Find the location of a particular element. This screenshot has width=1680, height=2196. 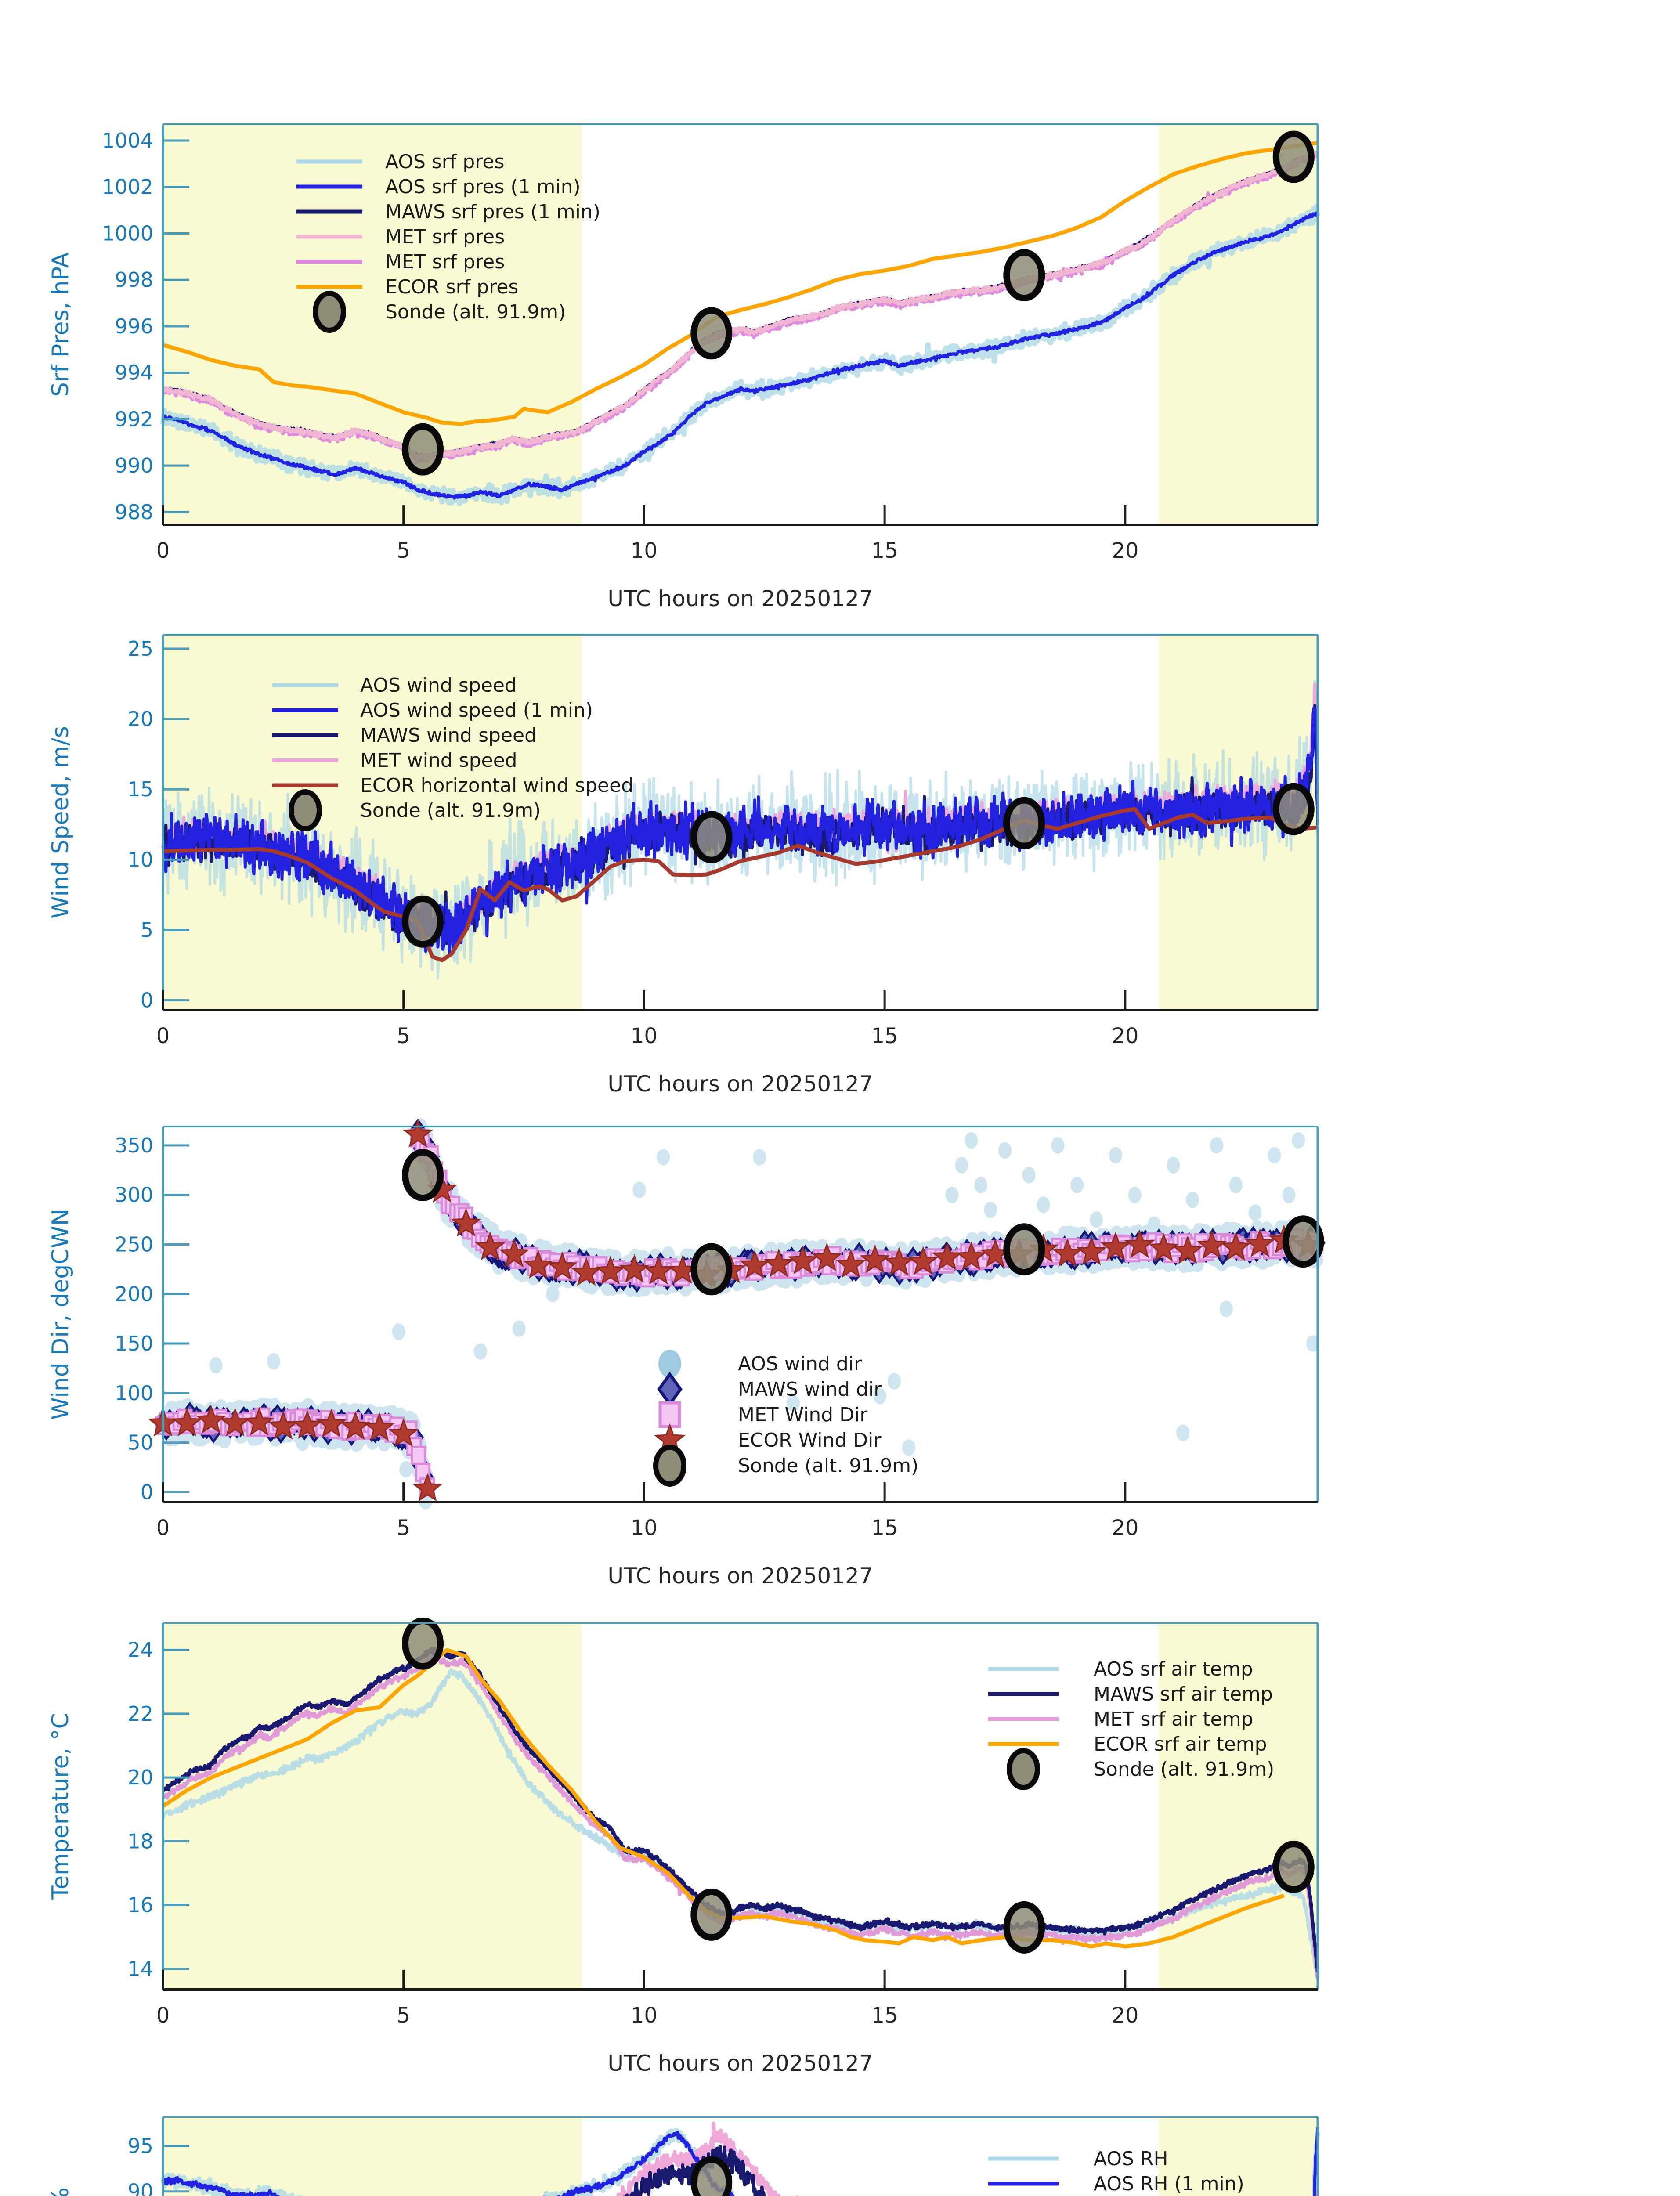

y-tick-label: 350 is located at coordinates (134, 1145).